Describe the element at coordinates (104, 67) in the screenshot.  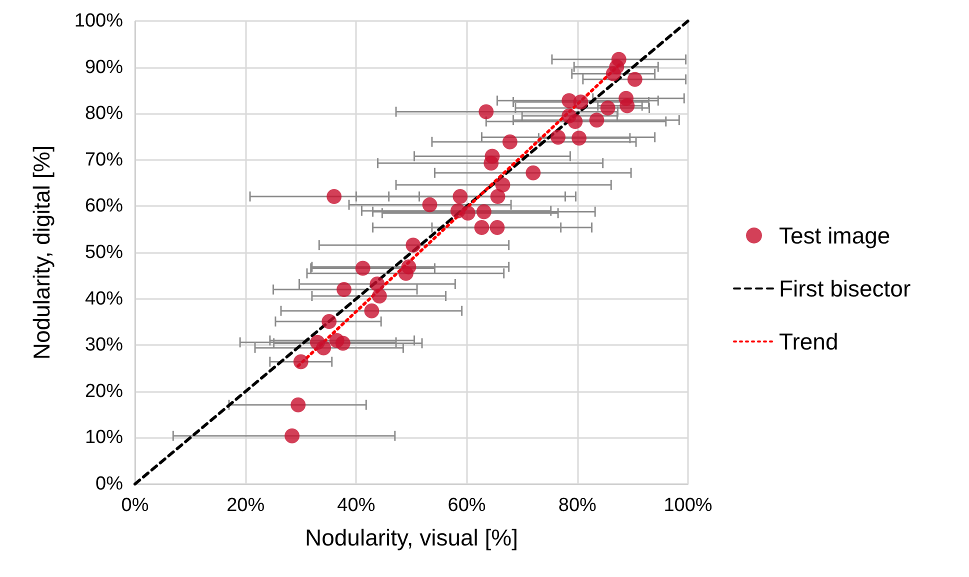
I see `y-tick-label: 90%` at that location.